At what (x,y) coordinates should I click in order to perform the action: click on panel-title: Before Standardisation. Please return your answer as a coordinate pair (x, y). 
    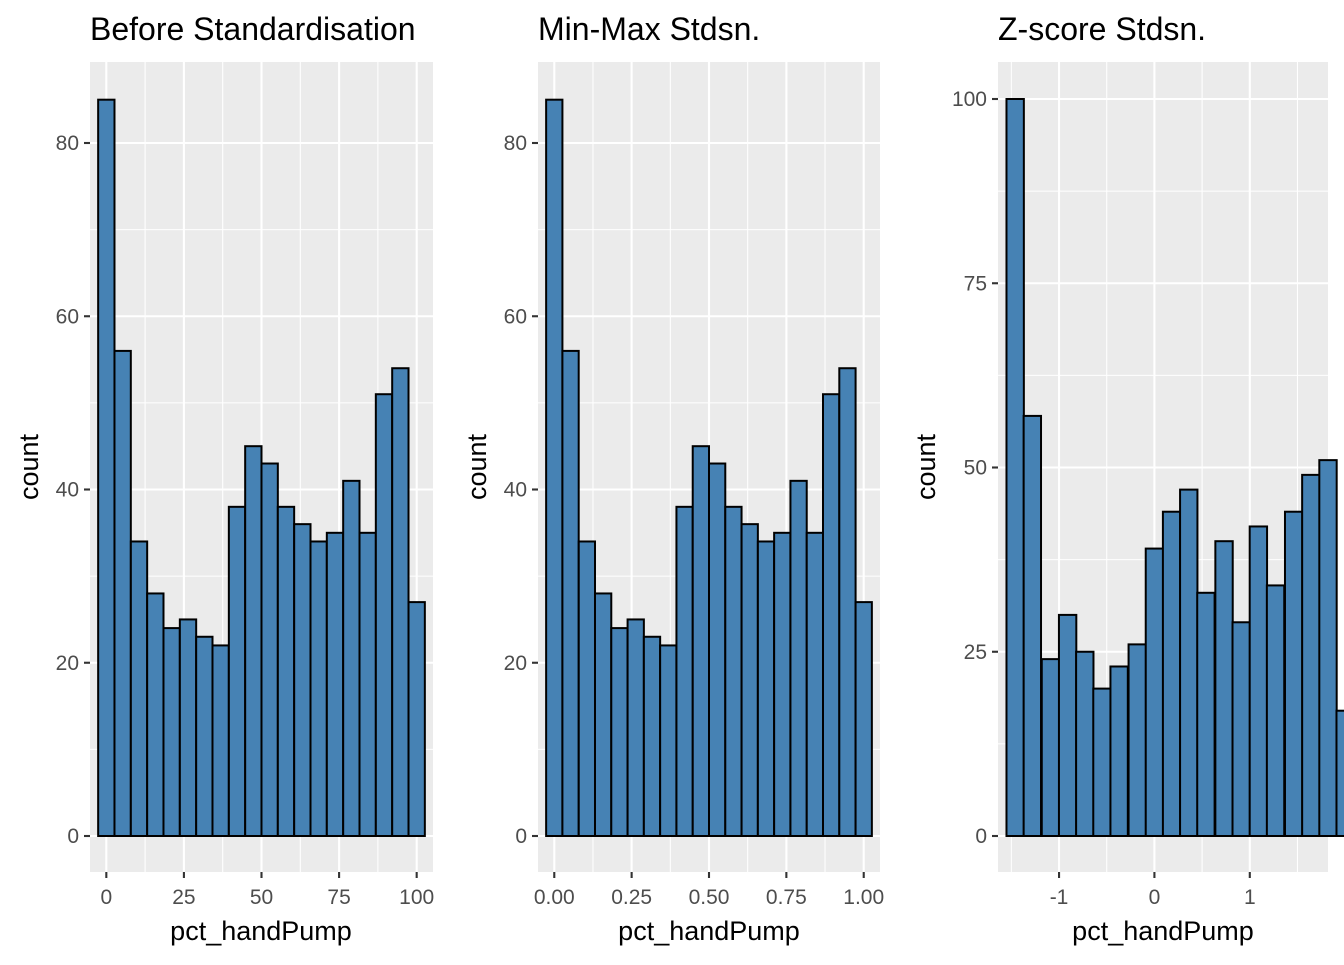
    Looking at the image, I should click on (253, 29).